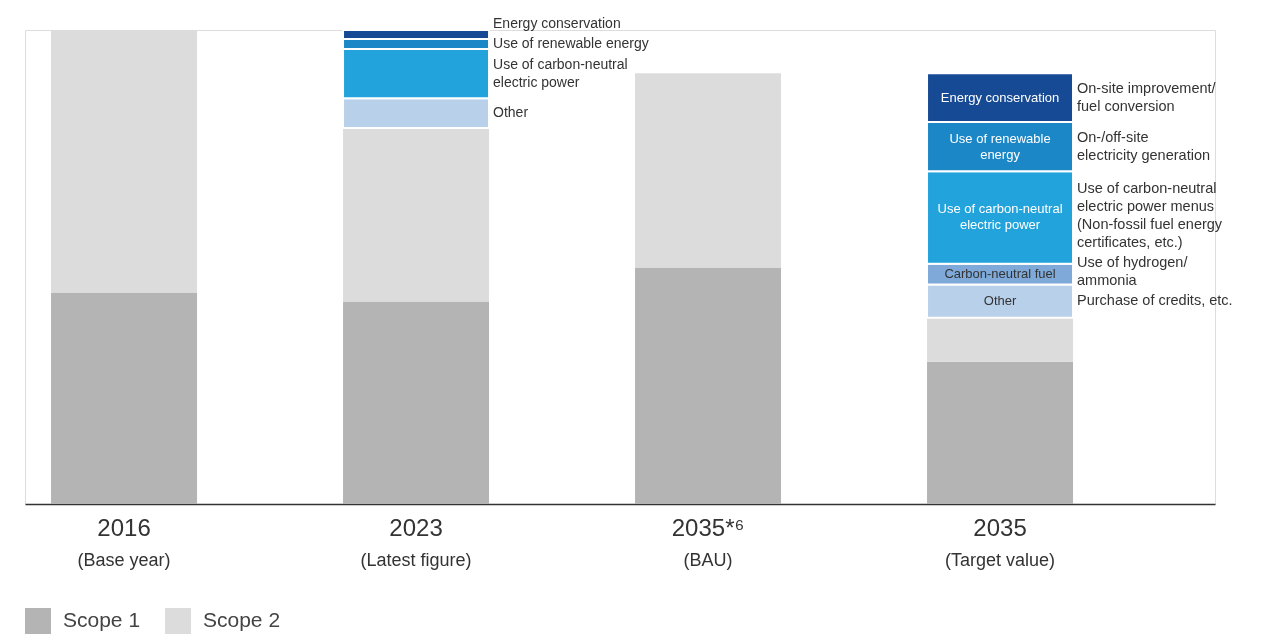 This screenshot has height=635, width=1271. Describe the element at coordinates (1147, 96) in the screenshot. I see `annotation: On-site improvement/ fuel conversion` at that location.